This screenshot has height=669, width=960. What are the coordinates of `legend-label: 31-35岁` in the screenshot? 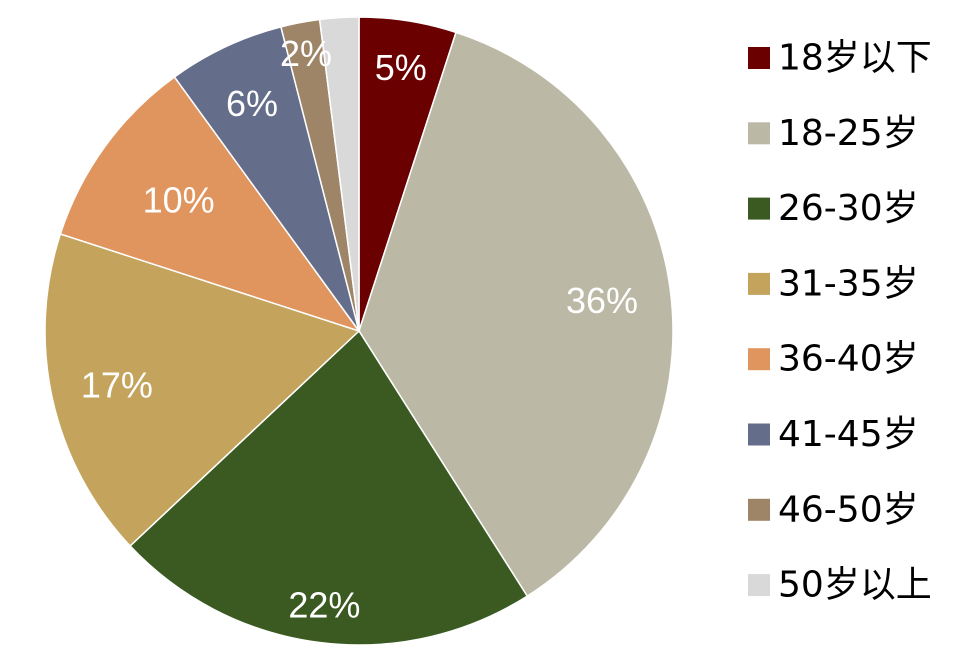 It's located at (848, 283).